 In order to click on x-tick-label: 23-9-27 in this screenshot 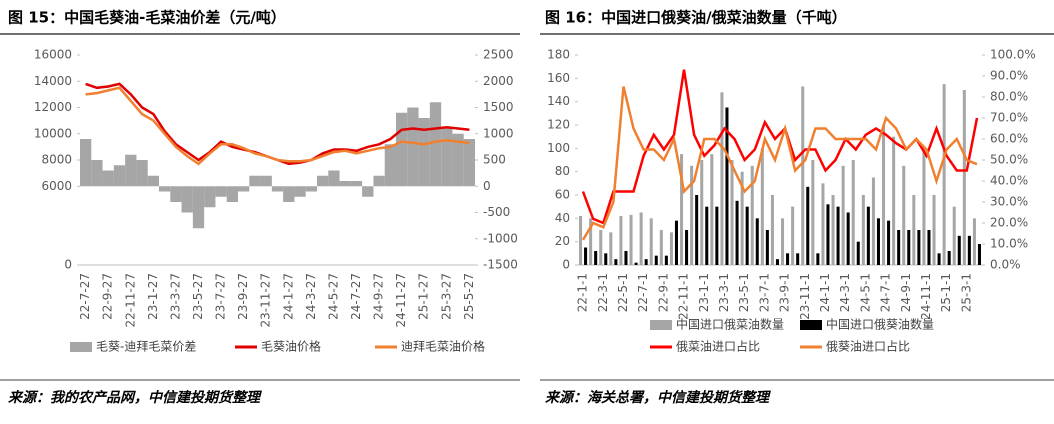, I will do `click(243, 296)`.